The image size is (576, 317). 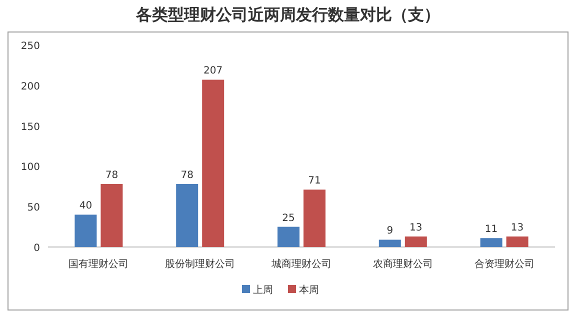 I want to click on data-label: 9, so click(x=390, y=231).